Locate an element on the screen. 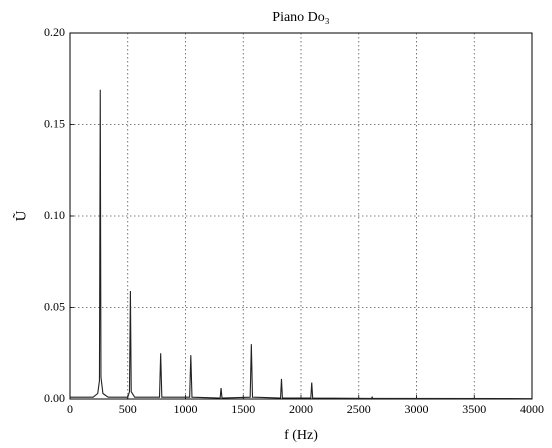  y-axis-label: Ũ is located at coordinates (20, 215).